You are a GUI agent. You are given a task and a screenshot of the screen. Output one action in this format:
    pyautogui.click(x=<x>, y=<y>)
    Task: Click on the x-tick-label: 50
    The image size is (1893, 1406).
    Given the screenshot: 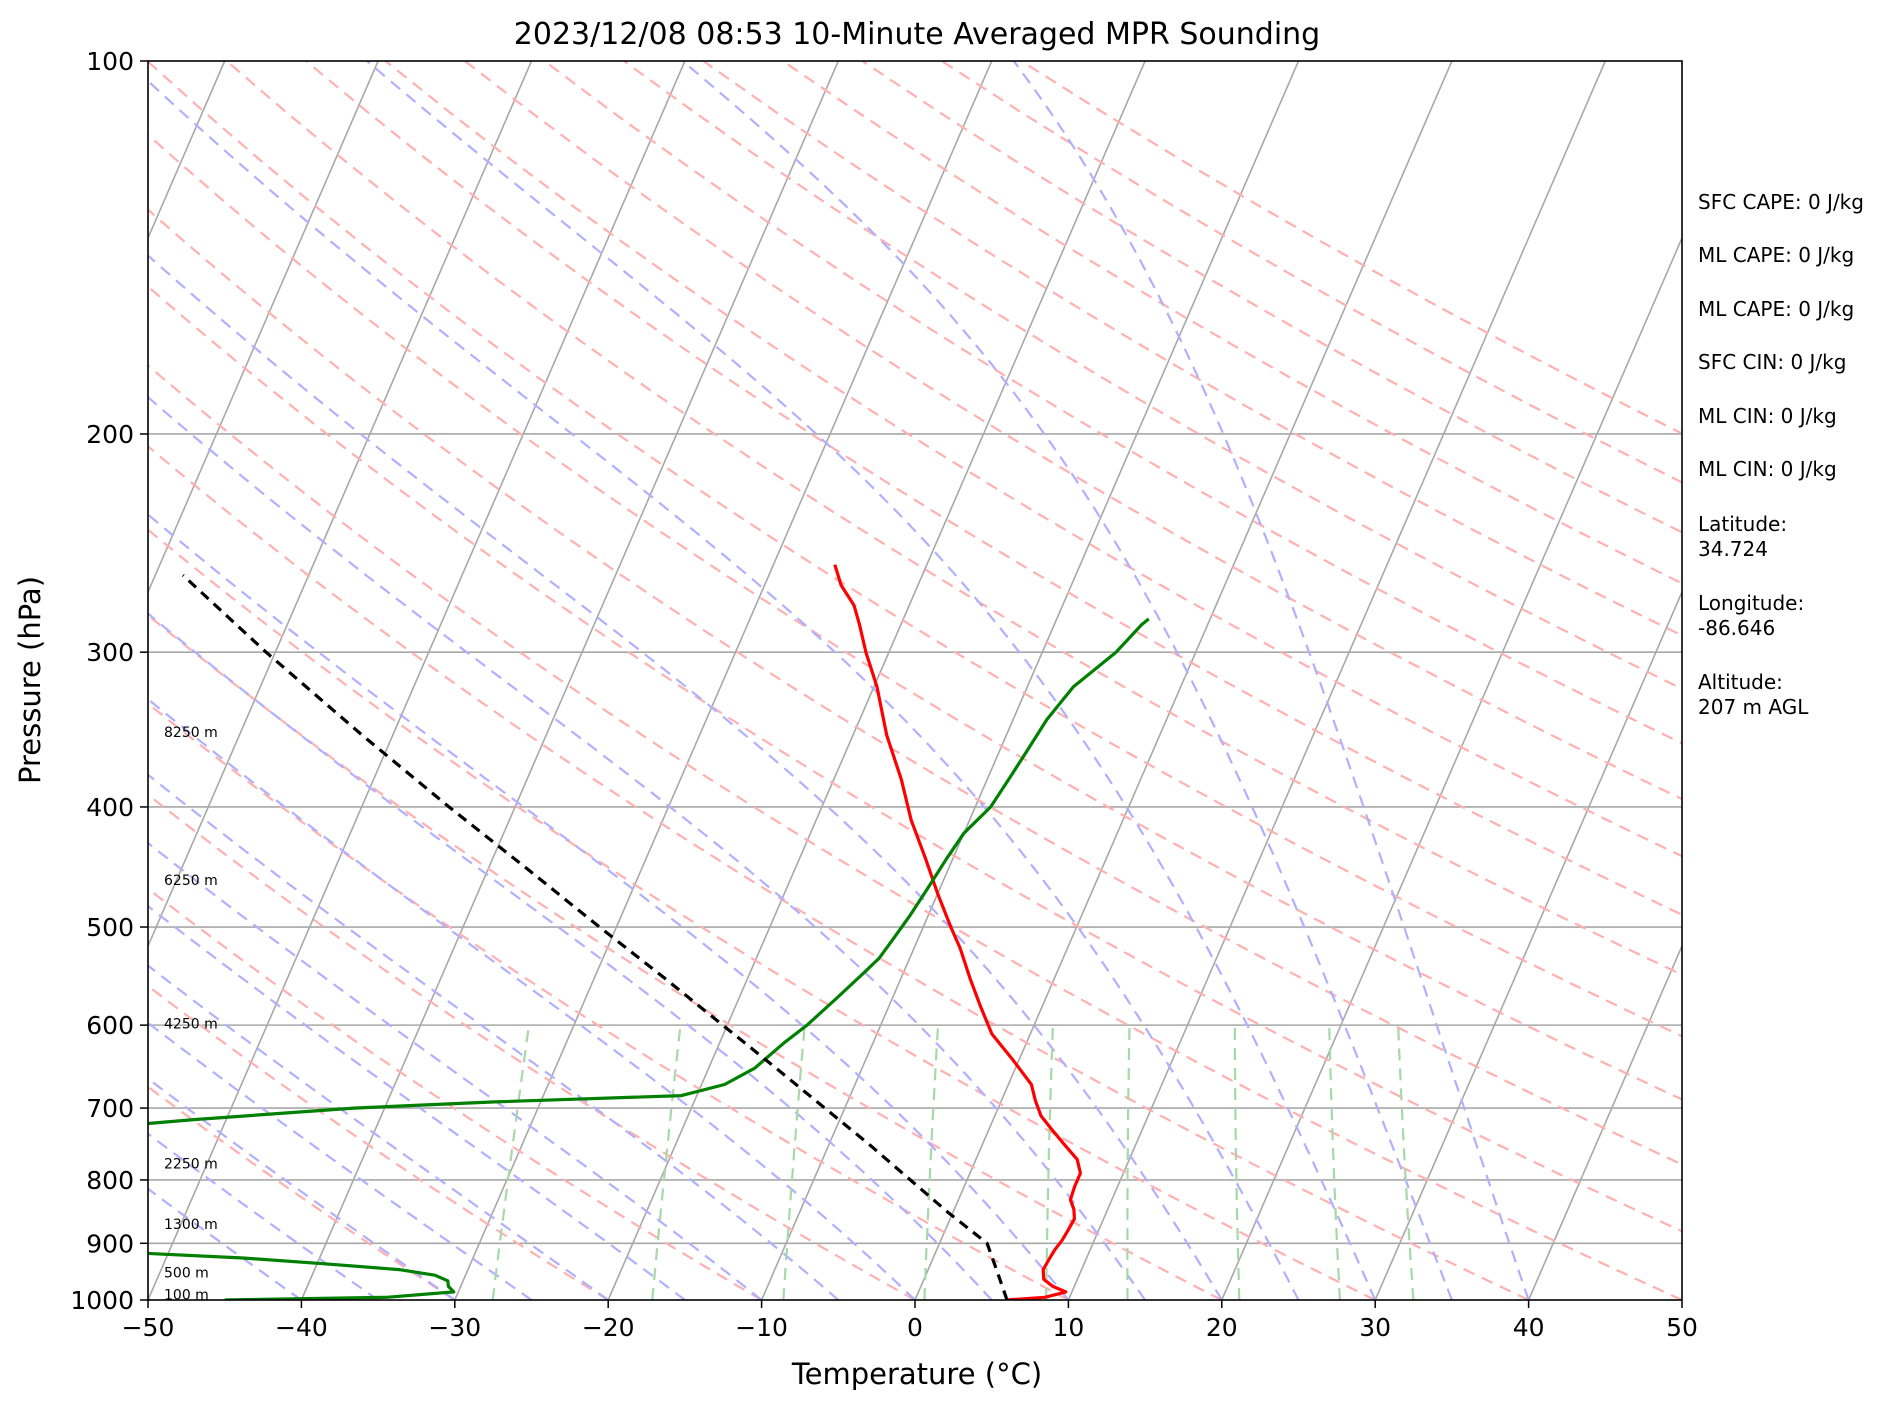 What is the action you would take?
    pyautogui.click(x=1682, y=1327)
    